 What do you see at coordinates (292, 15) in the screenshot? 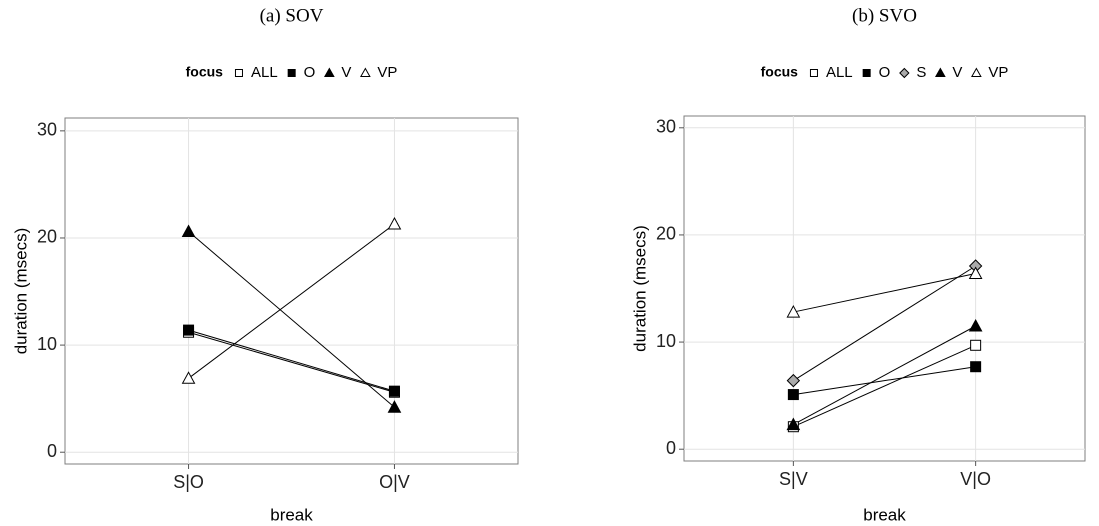
I see `panel-title: (a) SOV` at bounding box center [292, 15].